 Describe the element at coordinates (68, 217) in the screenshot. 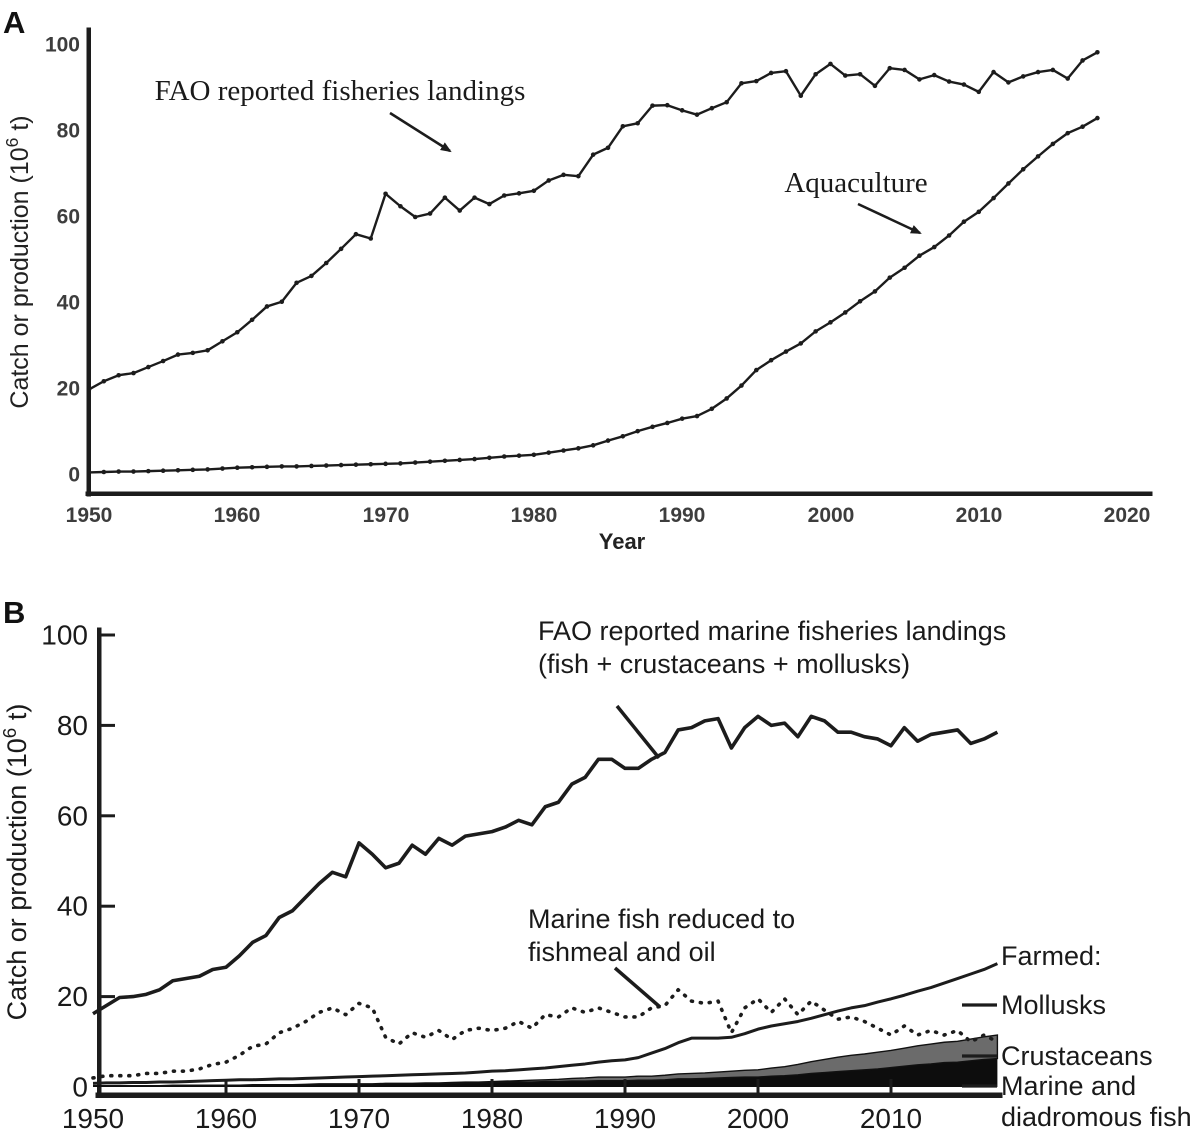

I see `panel-a-y-tick: 60` at that location.